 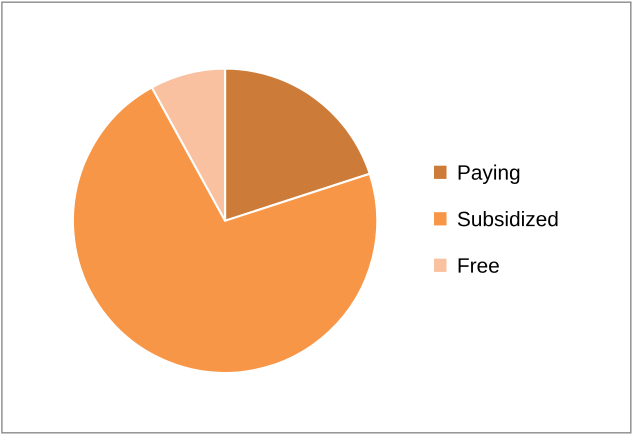 I want to click on legend-label: Free, so click(x=478, y=265).